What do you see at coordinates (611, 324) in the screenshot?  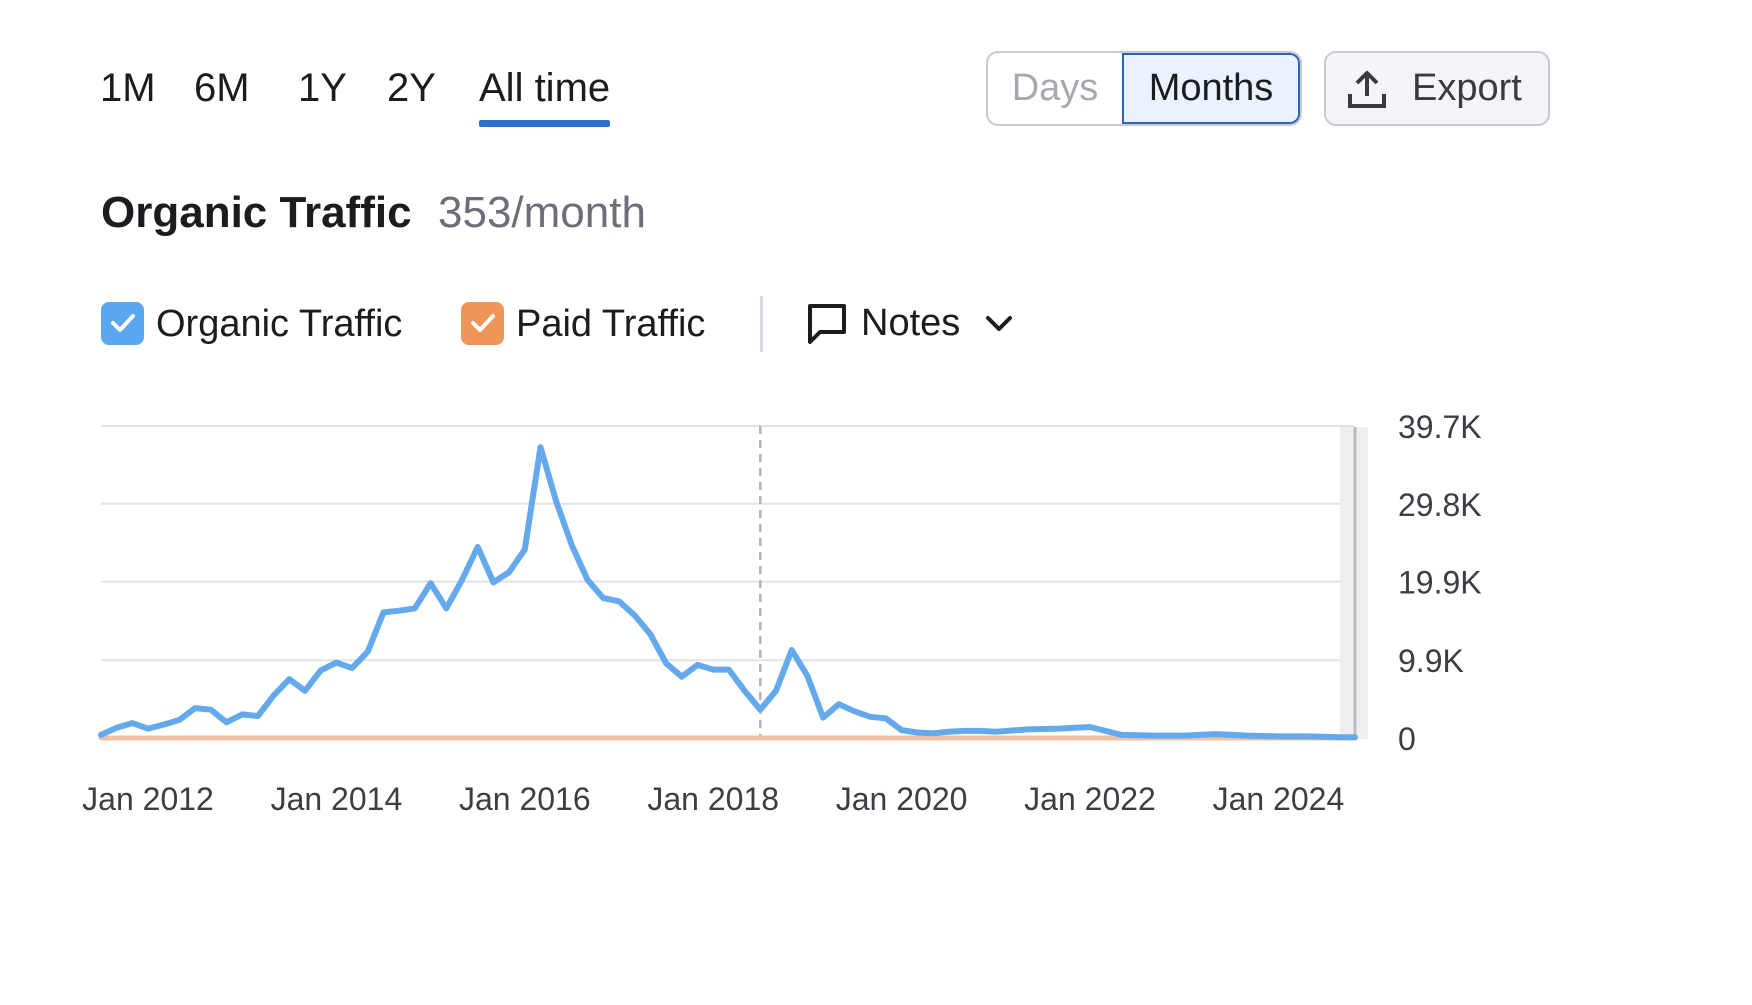 I see `paid-label: Paid Traffic` at bounding box center [611, 324].